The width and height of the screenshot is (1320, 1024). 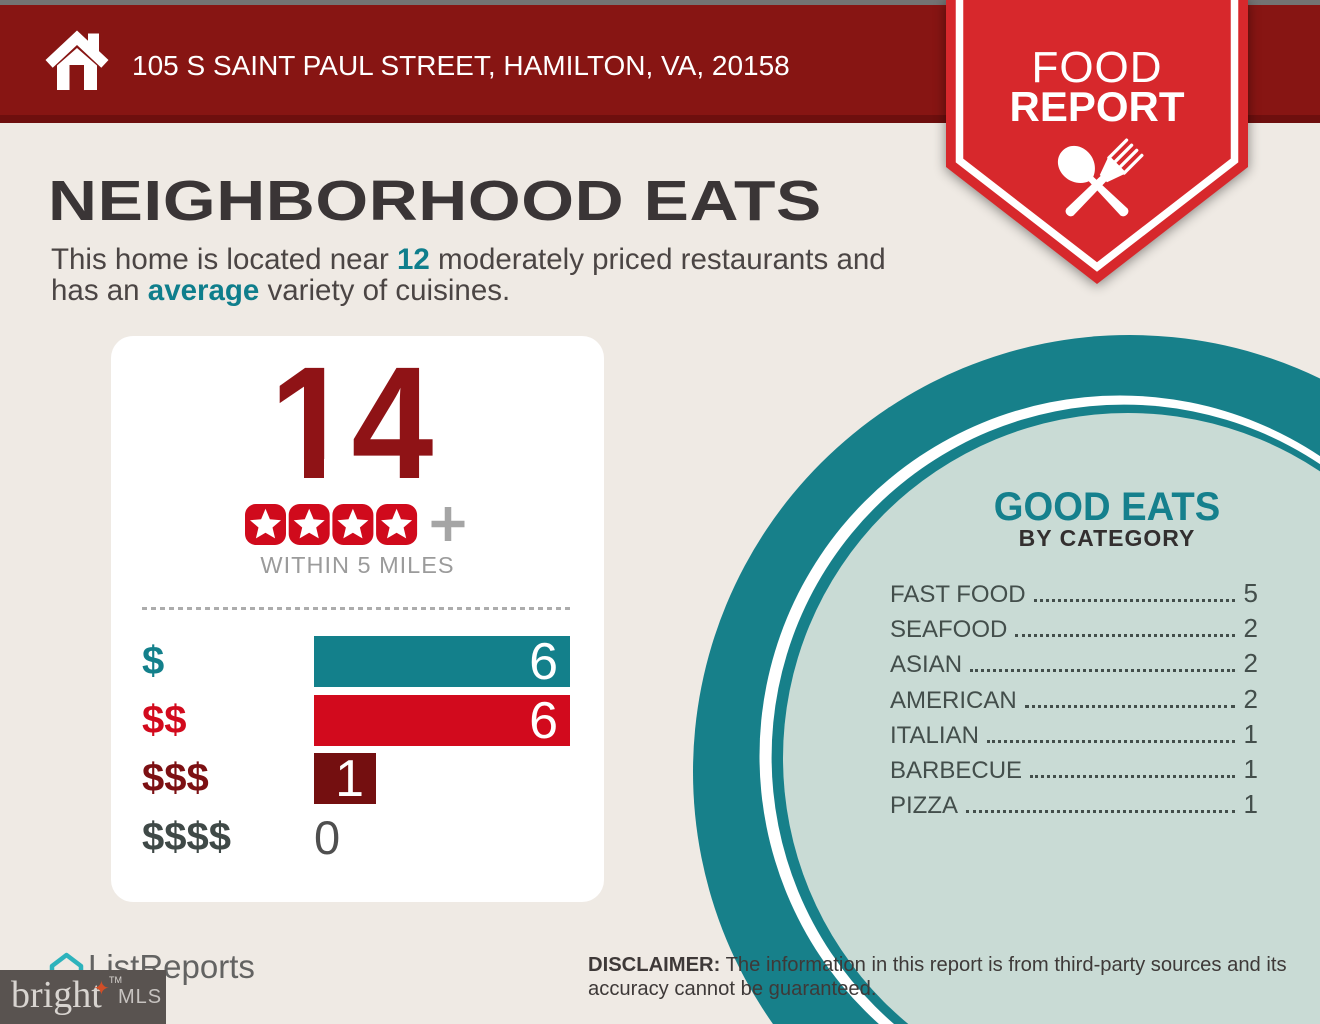 I want to click on svg-text: REPORT, so click(x=1096, y=106).